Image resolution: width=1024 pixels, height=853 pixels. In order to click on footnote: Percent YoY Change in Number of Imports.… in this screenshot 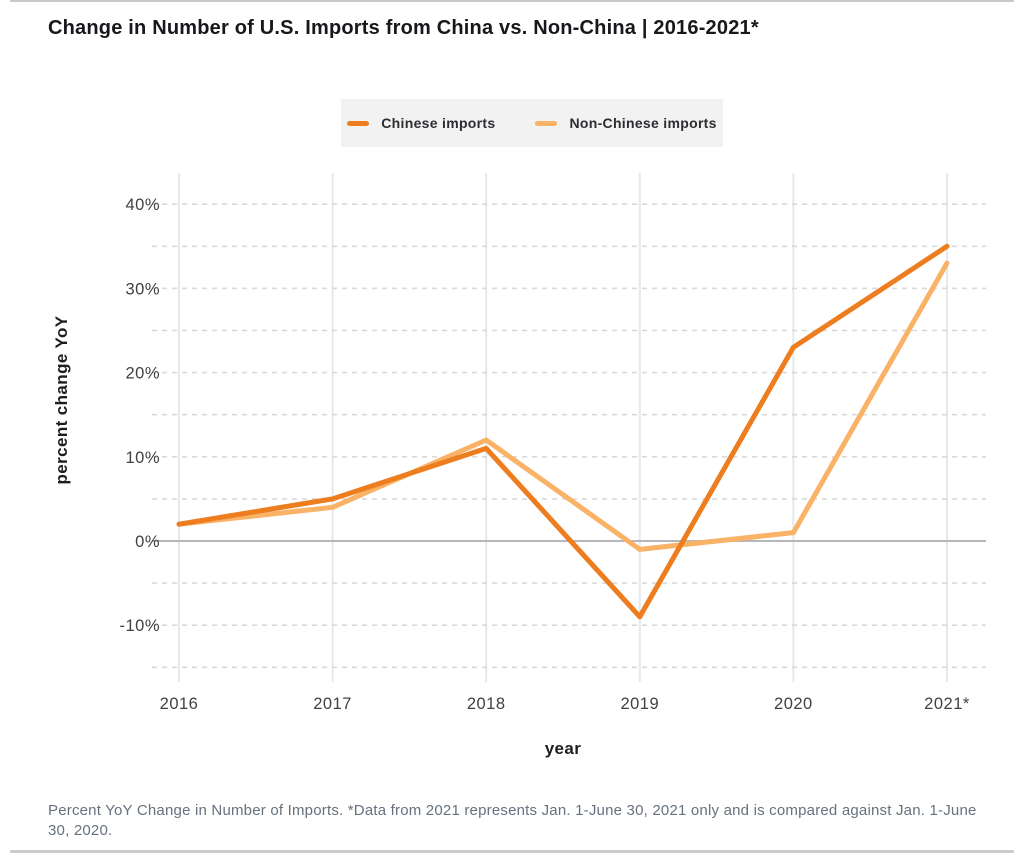, I will do `click(512, 820)`.